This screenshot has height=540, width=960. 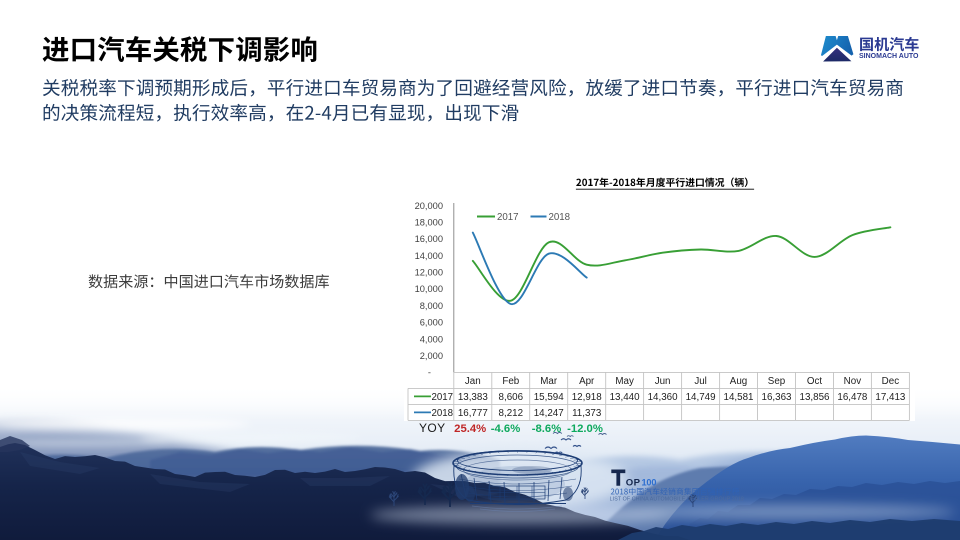 What do you see at coordinates (700, 381) in the screenshot?
I see `svg-text: Jul` at bounding box center [700, 381].